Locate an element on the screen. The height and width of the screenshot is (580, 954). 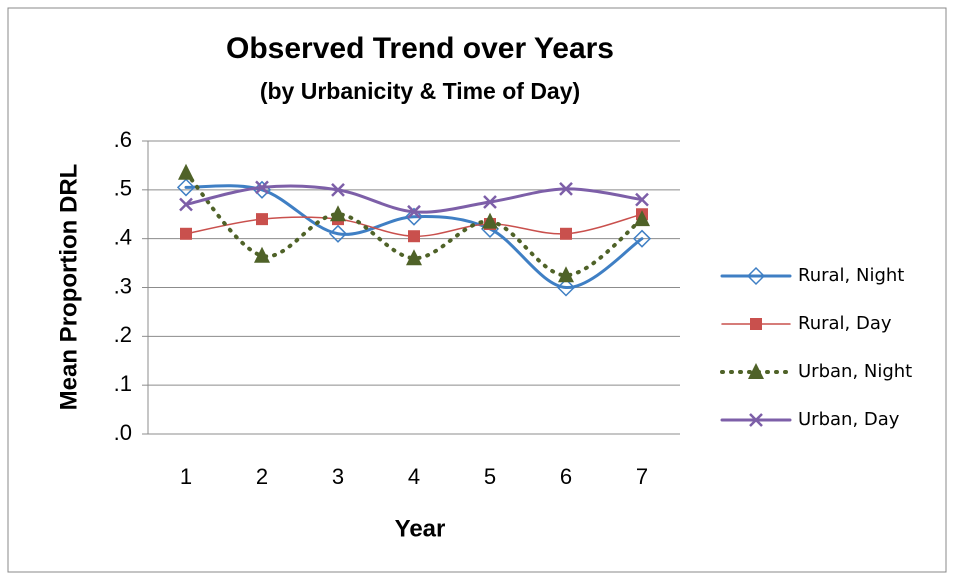
y-tick-label: .2 is located at coordinates (123, 334).